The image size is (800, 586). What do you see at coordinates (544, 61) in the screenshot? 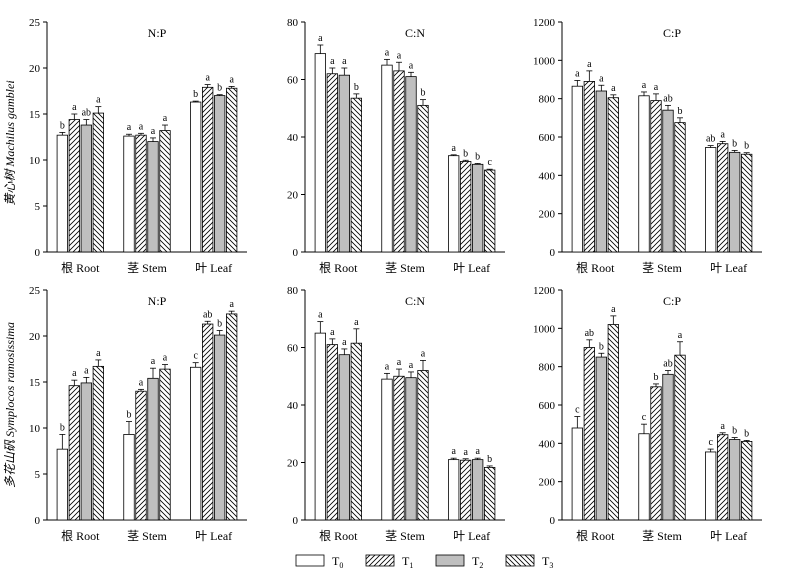
I see `y-tick-label: 1000` at bounding box center [544, 61].